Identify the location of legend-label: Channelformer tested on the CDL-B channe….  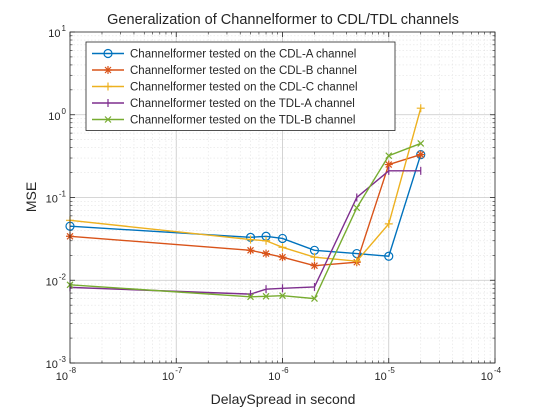
(243, 71).